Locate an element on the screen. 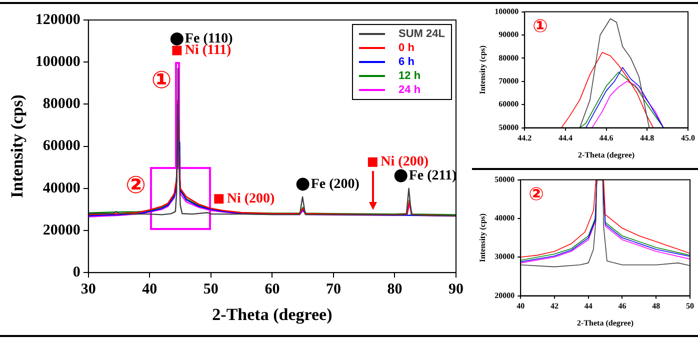 This screenshot has height=339, width=698. x-tick-label: 60 is located at coordinates (272, 289).